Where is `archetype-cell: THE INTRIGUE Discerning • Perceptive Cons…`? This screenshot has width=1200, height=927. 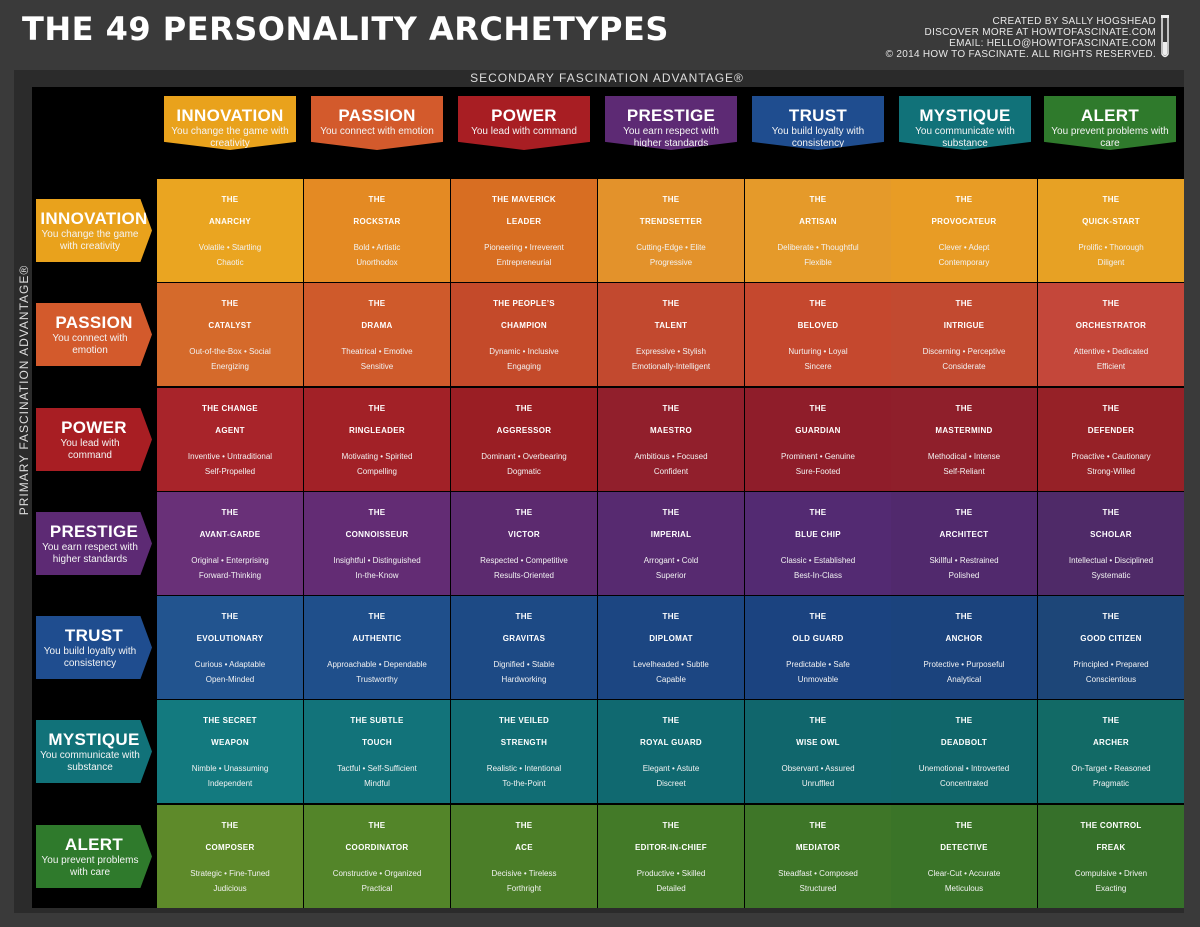
archetype-cell: THE INTRIGUE Discerning • Perceptive Cons… is located at coordinates (964, 334).